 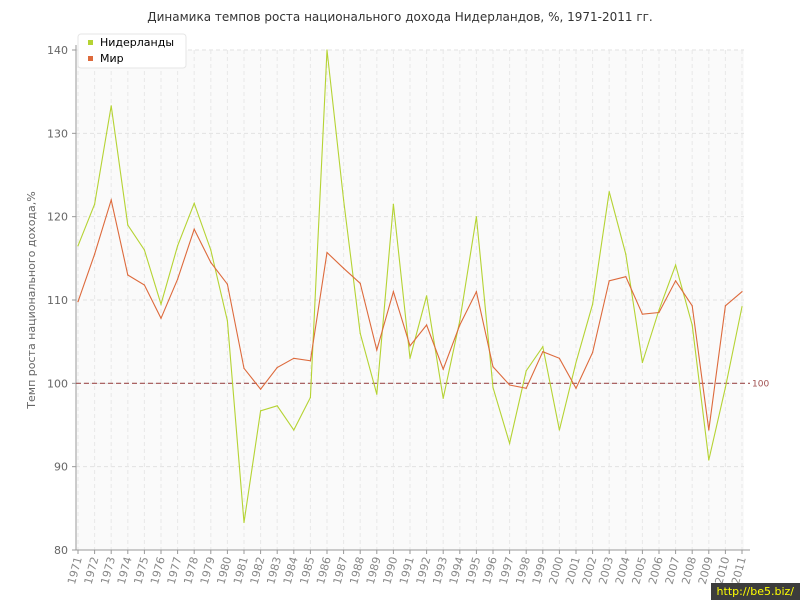 What do you see at coordinates (57, 50) in the screenshot?
I see `y-tick-label: 140` at bounding box center [57, 50].